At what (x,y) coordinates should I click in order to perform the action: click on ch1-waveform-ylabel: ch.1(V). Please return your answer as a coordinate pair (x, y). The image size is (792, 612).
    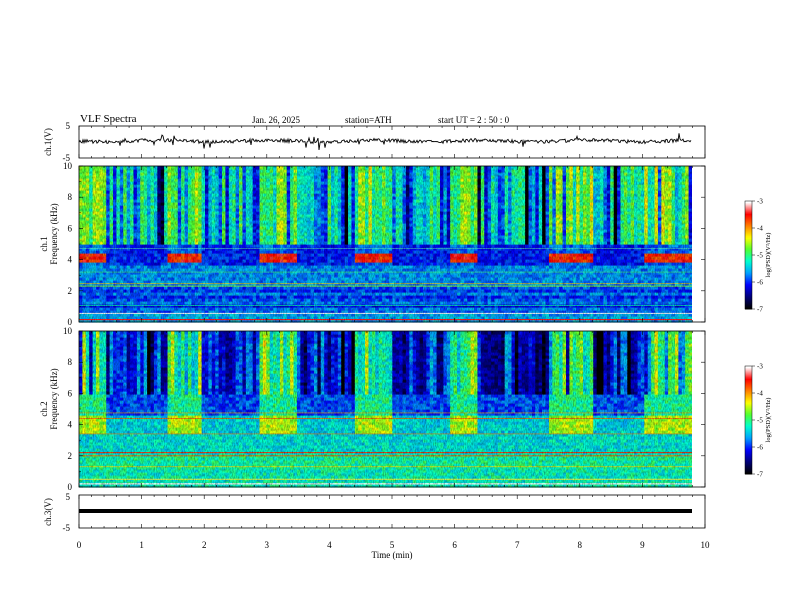
    Looking at the image, I should click on (48, 142).